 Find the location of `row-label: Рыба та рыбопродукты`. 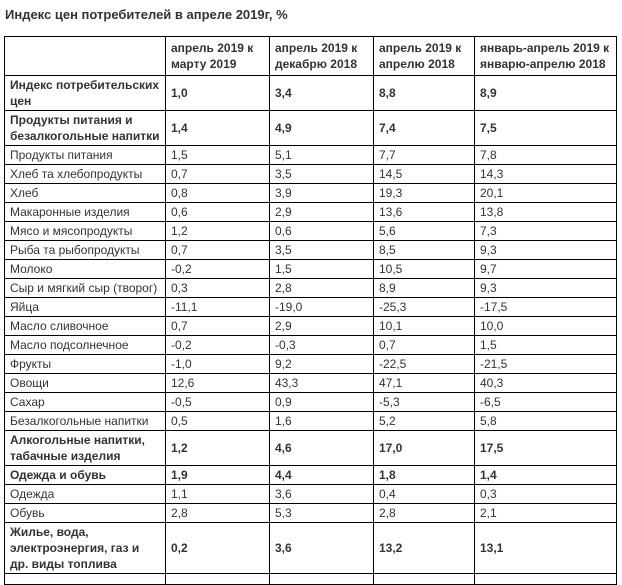

row-label: Рыба та рыбопродукты is located at coordinates (85, 250).